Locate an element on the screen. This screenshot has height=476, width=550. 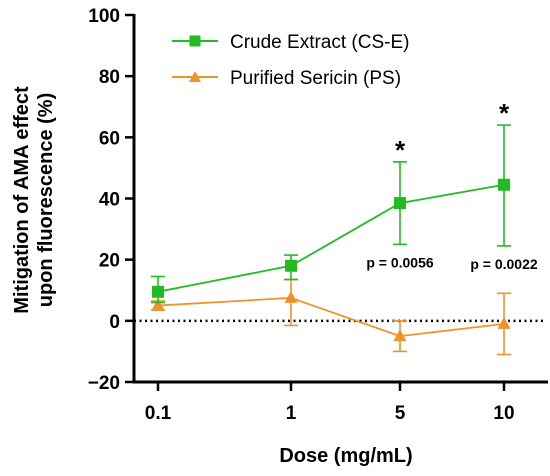
y-tick-label: 80 is located at coordinates (109, 77).